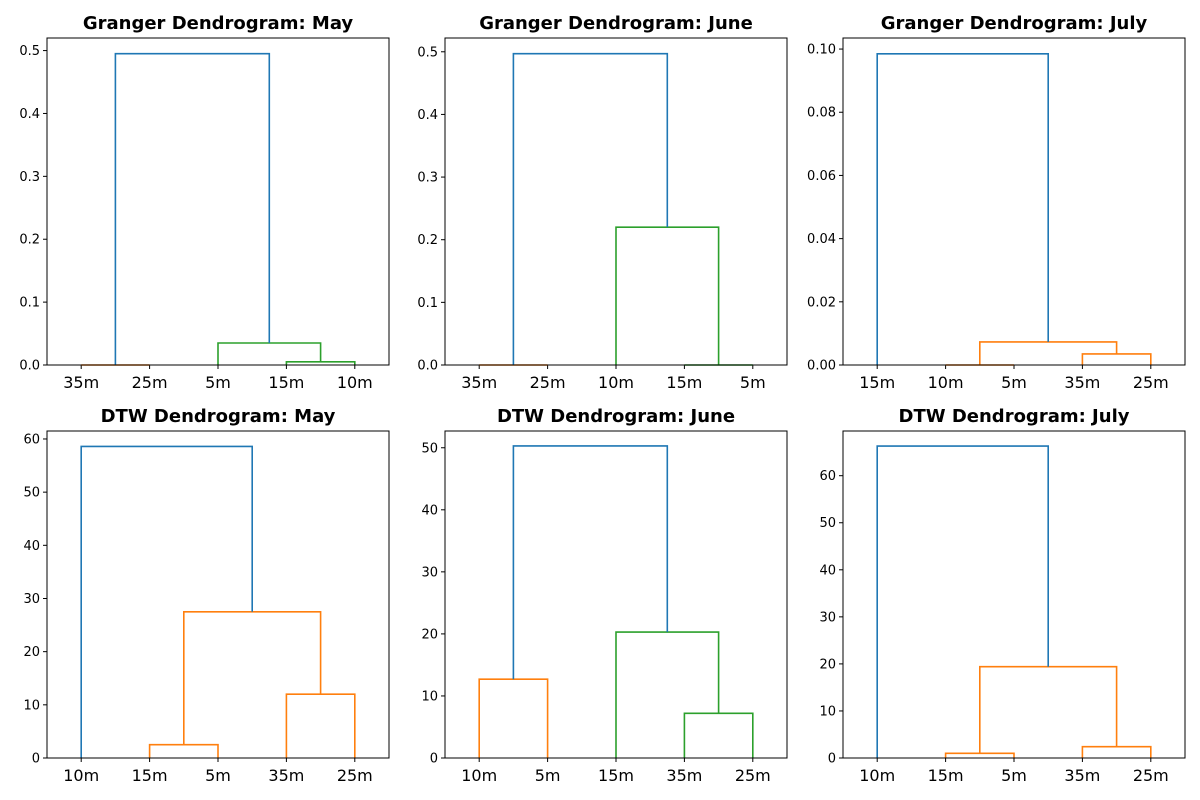 The image size is (1200, 800). Describe the element at coordinates (1014, 416) in the screenshot. I see `chart-title: DTW Dendrogram: July` at that location.